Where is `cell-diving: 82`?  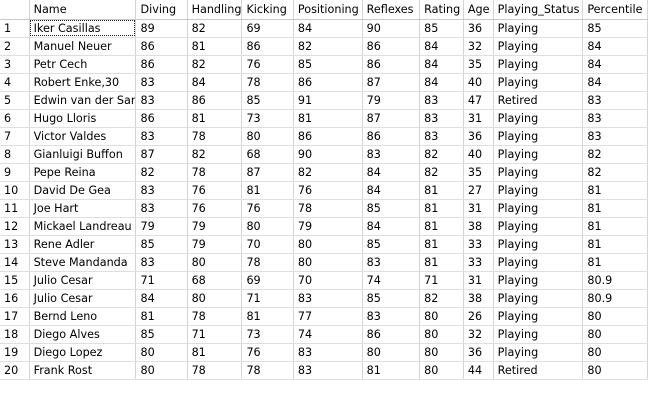
cell-diving: 82 is located at coordinates (161, 172).